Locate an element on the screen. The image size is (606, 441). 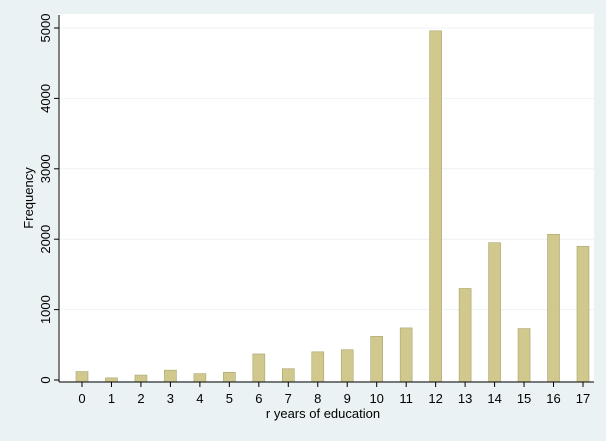
x-tick-label: 15 is located at coordinates (524, 398).